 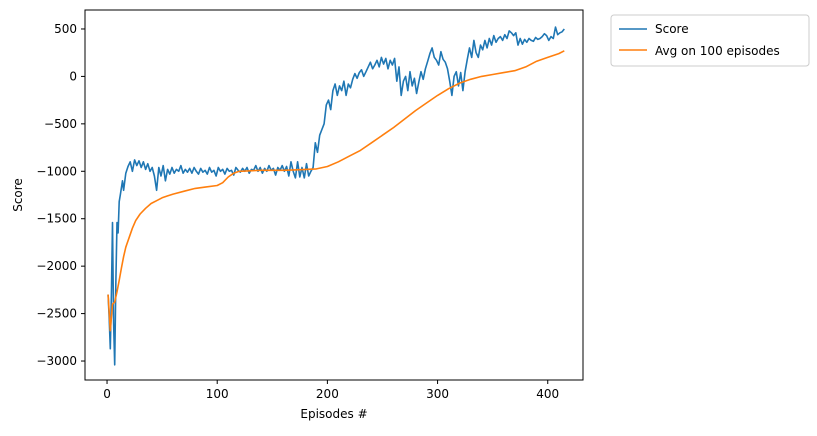 What do you see at coordinates (107, 394) in the screenshot?
I see `x-tick-label: 0` at bounding box center [107, 394].